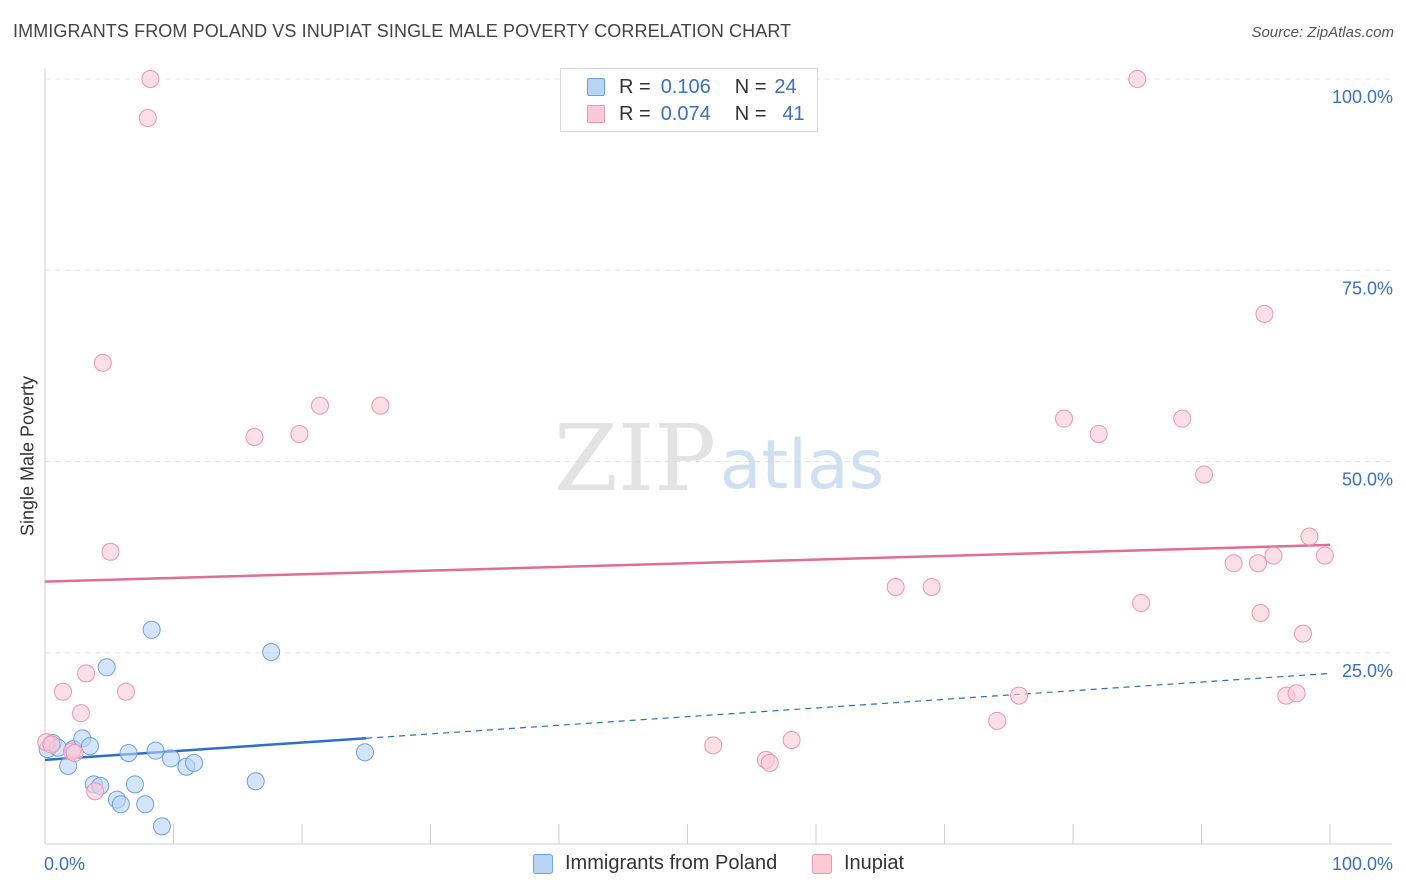  Describe the element at coordinates (687, 563) in the screenshot. I see `trend-line-inupiat` at that location.